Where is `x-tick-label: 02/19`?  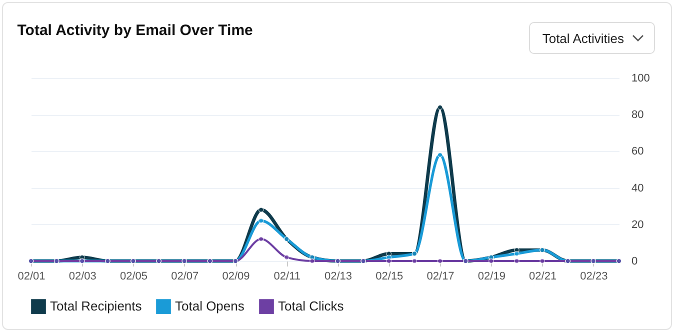
x-tick-label: 02/19 is located at coordinates (492, 276).